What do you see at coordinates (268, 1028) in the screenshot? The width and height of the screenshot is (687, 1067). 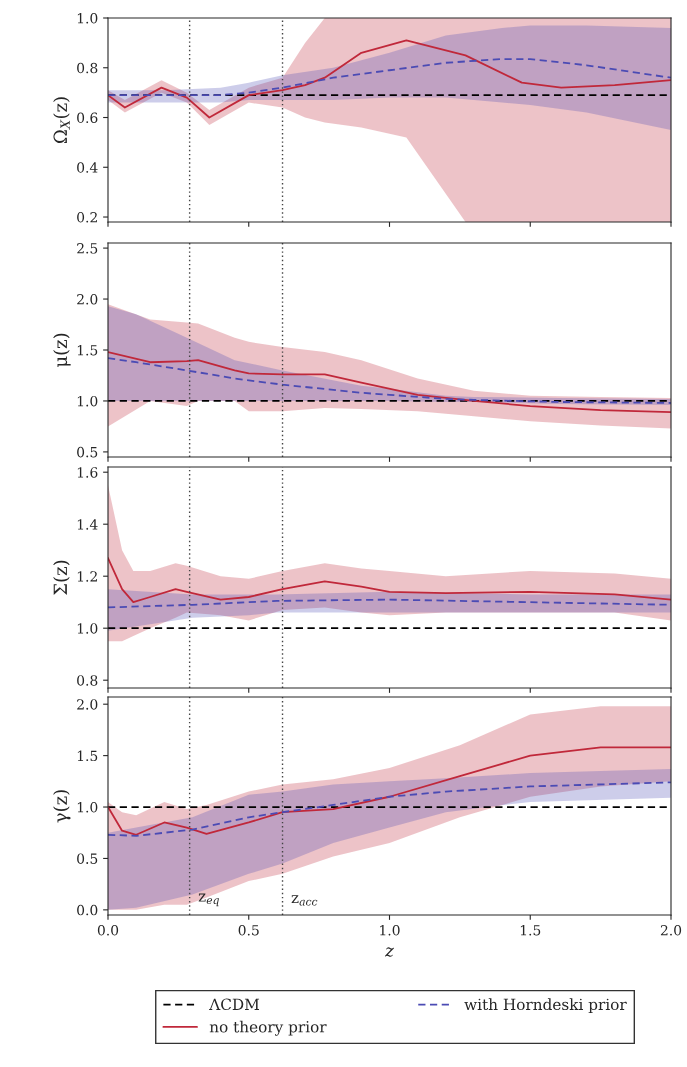 I see `legend-label: no theory prior` at bounding box center [268, 1028].